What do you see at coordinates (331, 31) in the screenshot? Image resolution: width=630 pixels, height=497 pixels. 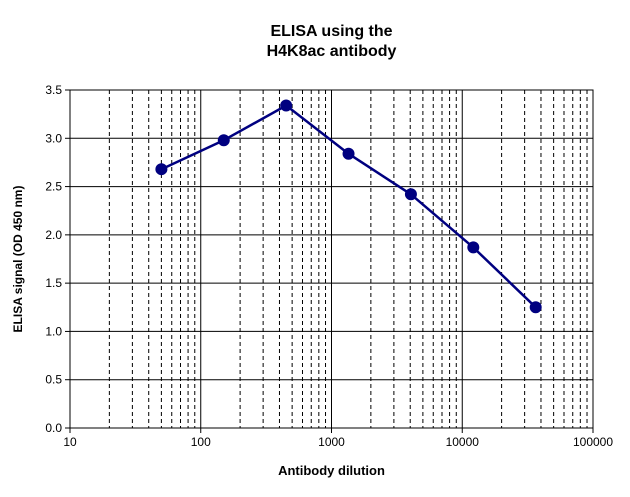 I see `chart-title-line-1: ELISA using the` at bounding box center [331, 31].